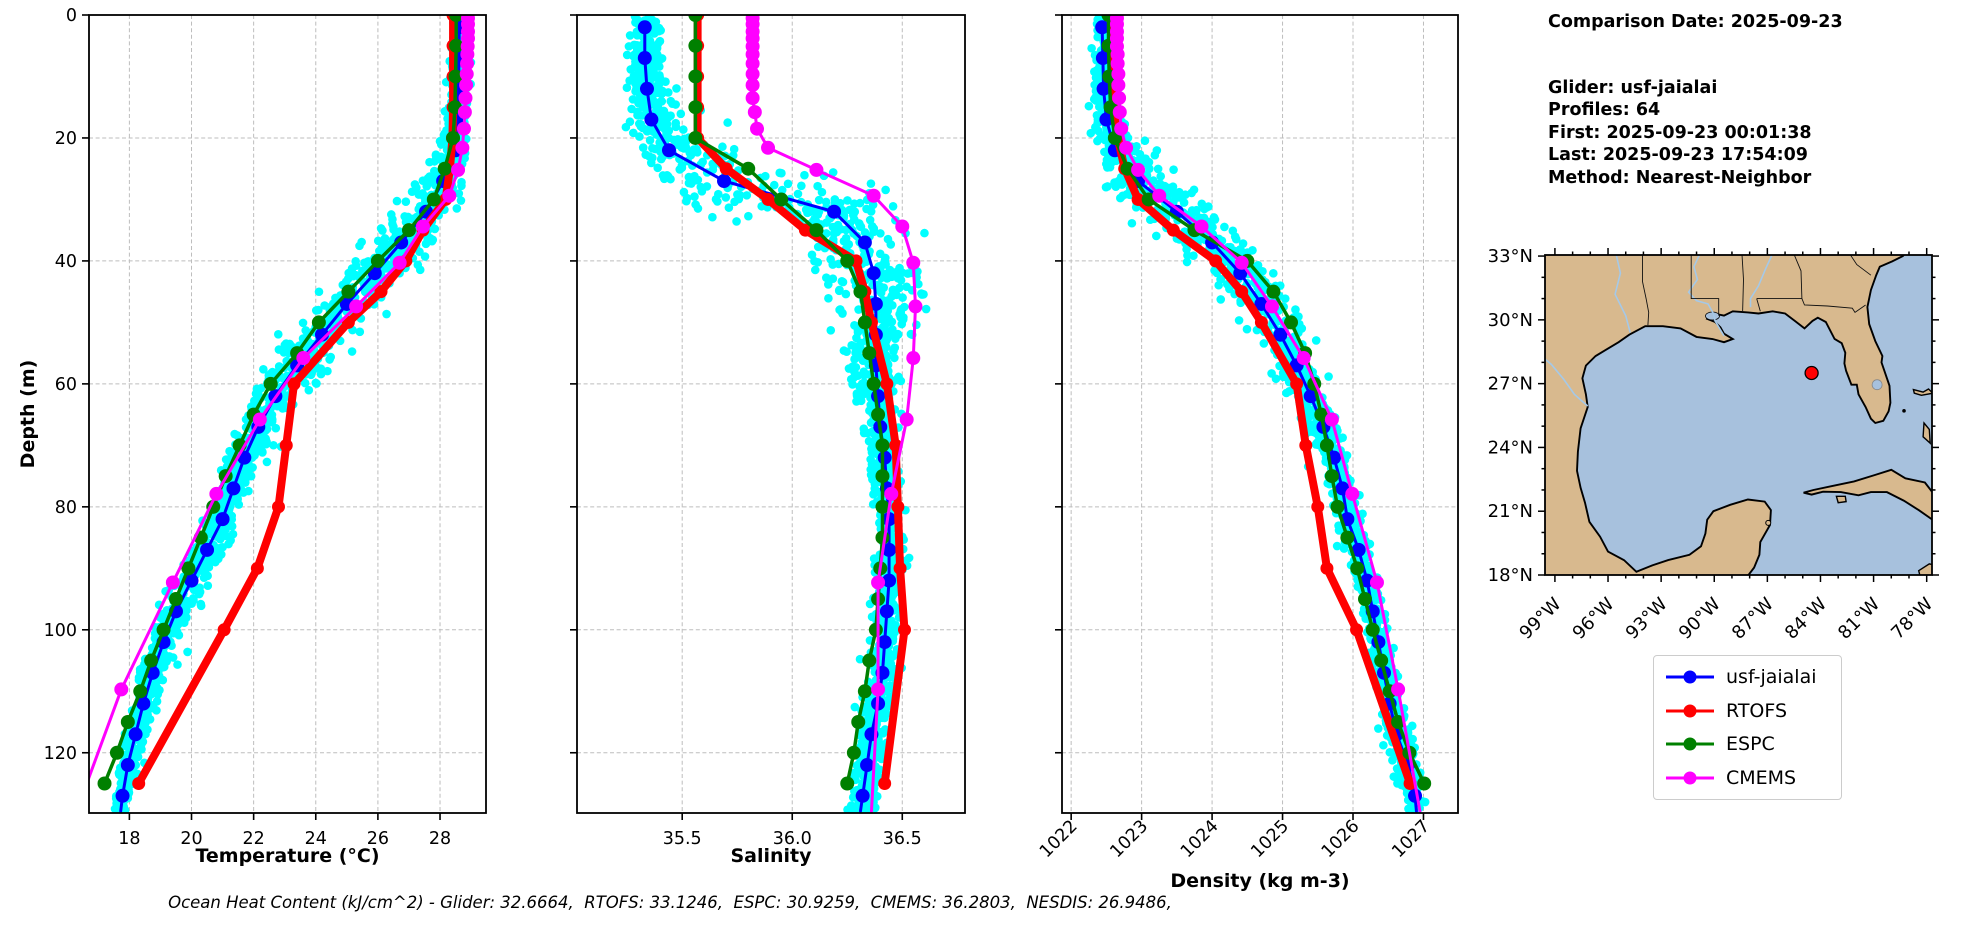  Describe the element at coordinates (60, 631) in the screenshot. I see `y-tick-label: 100` at that location.